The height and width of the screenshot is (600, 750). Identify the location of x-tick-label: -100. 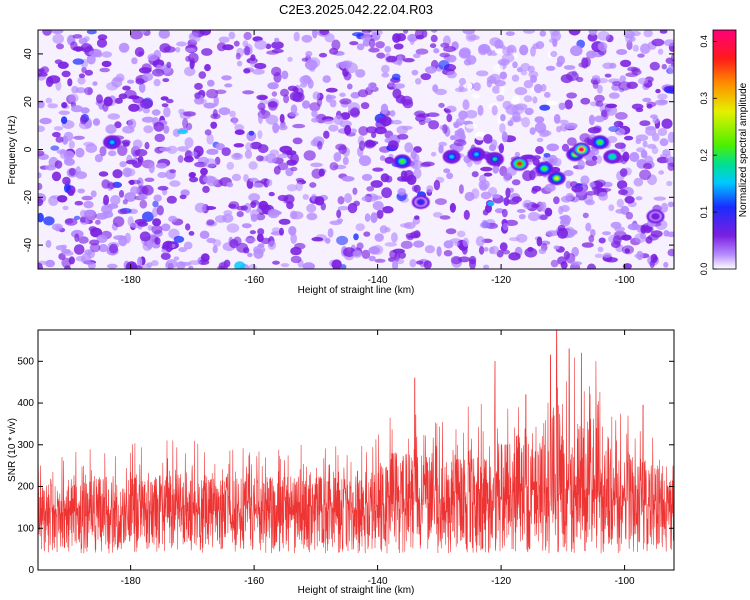
(625, 280).